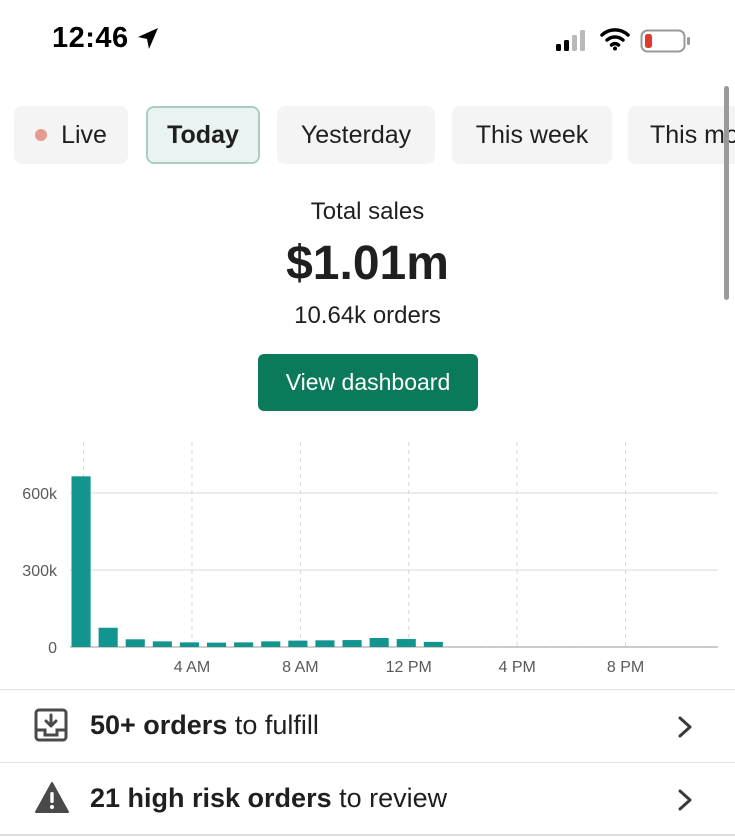 The height and width of the screenshot is (840, 735). Describe the element at coordinates (52, 797) in the screenshot. I see `warning-triangle-icon` at that location.